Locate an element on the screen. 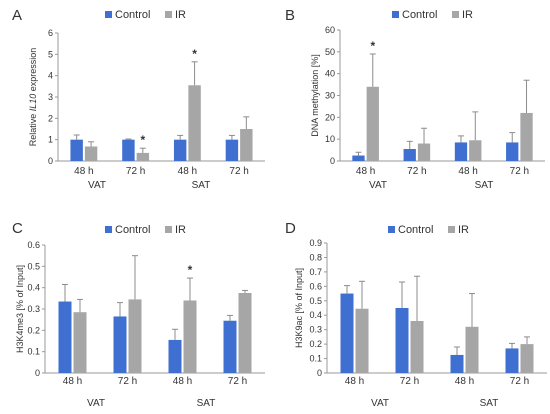 The image size is (550, 414). y-axis-label: H3K9ac [% of Input] is located at coordinates (299, 308).